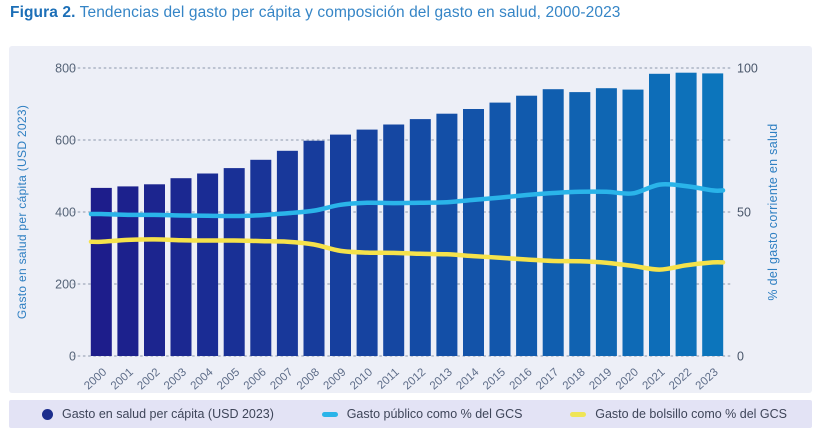 The width and height of the screenshot is (824, 432). I want to click on bar-2016, so click(527, 225).